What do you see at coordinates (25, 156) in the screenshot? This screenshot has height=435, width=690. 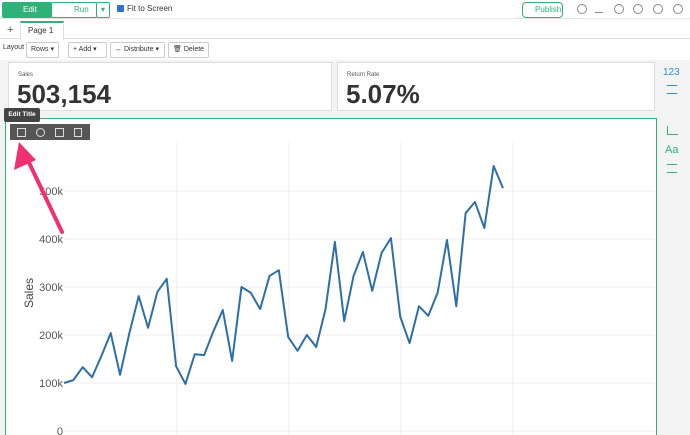 I see `arrow-head` at bounding box center [25, 156].